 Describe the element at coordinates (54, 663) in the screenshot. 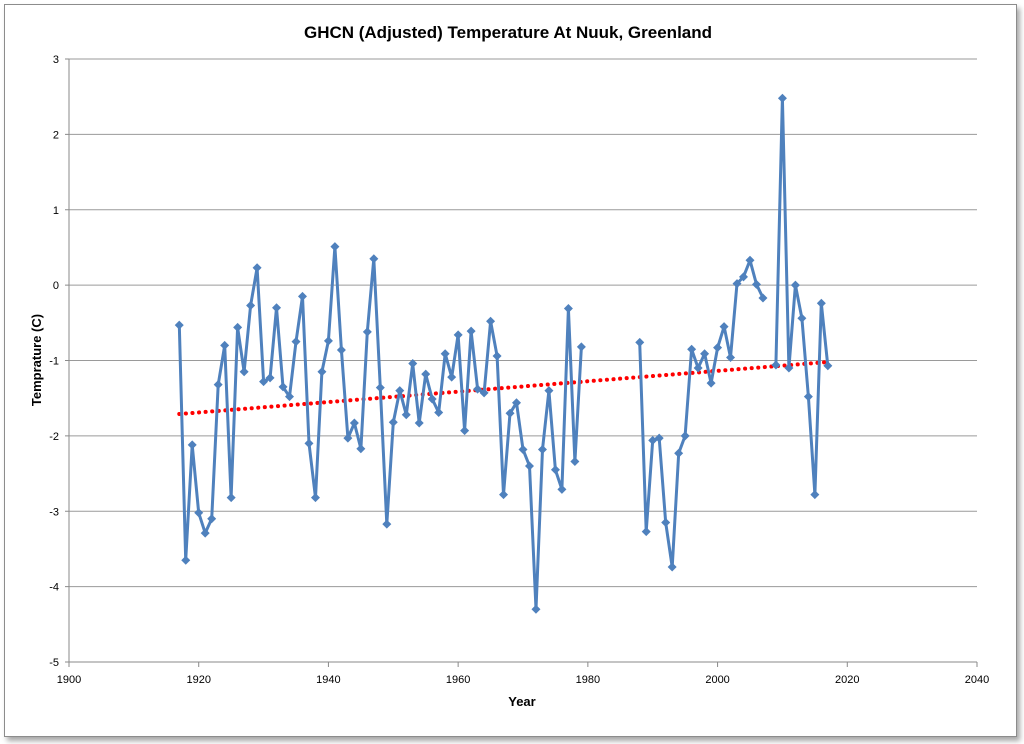

I see `y-tick-label: -5` at that location.